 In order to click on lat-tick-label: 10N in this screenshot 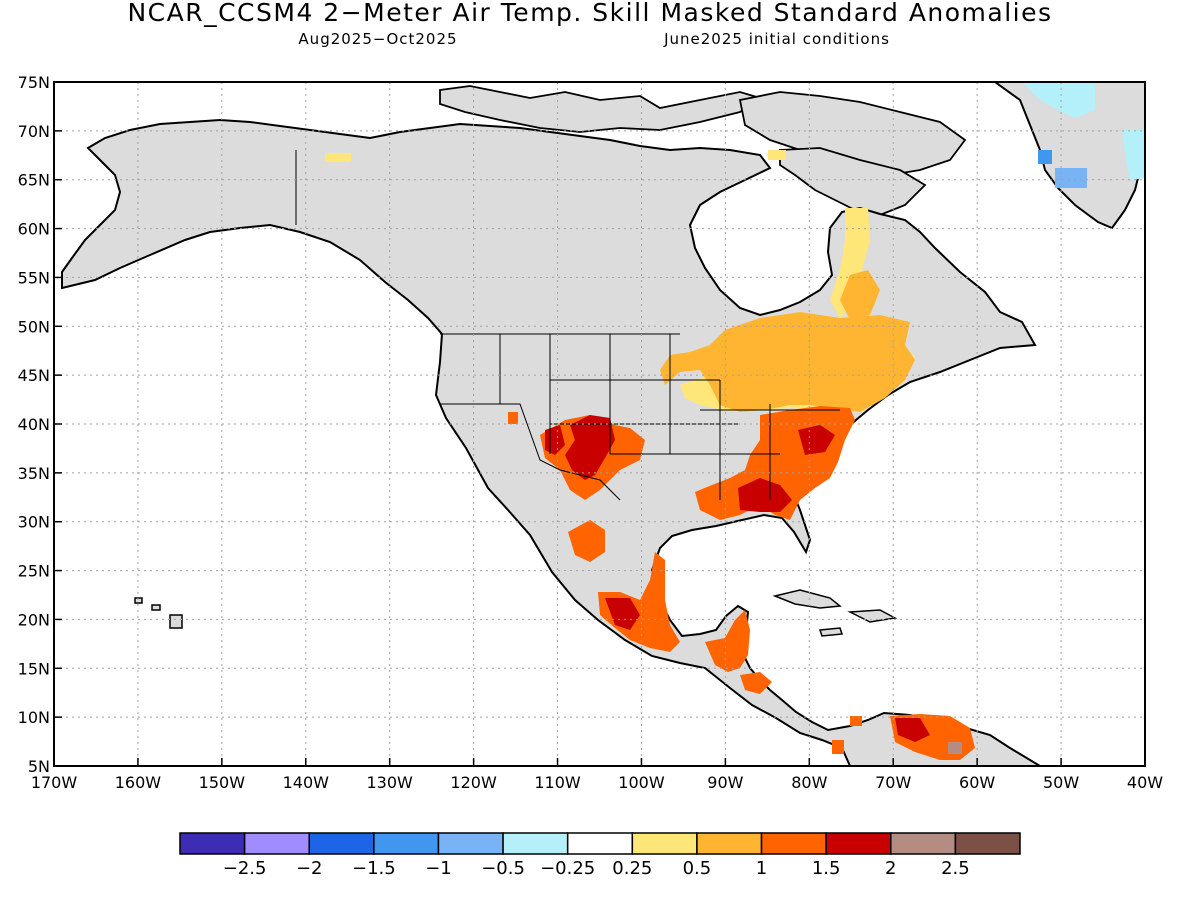, I will do `click(34, 717)`.